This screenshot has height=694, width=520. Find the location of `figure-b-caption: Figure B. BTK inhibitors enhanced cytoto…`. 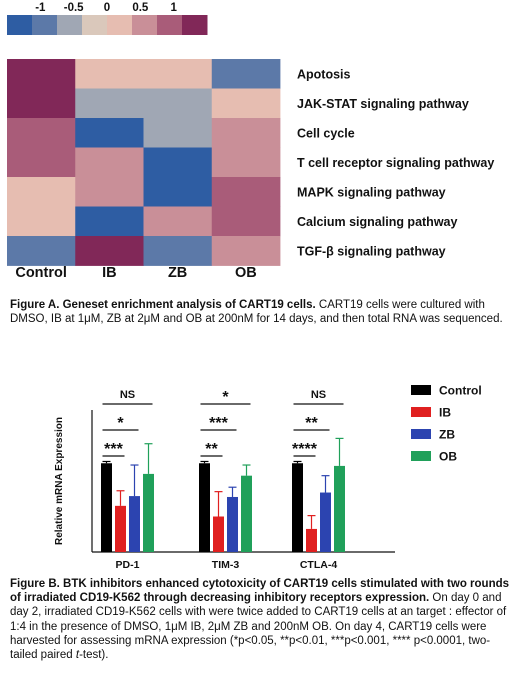

figure-b-caption: Figure B. BTK inhibitors enhanced cytoto… is located at coordinates (262, 619).